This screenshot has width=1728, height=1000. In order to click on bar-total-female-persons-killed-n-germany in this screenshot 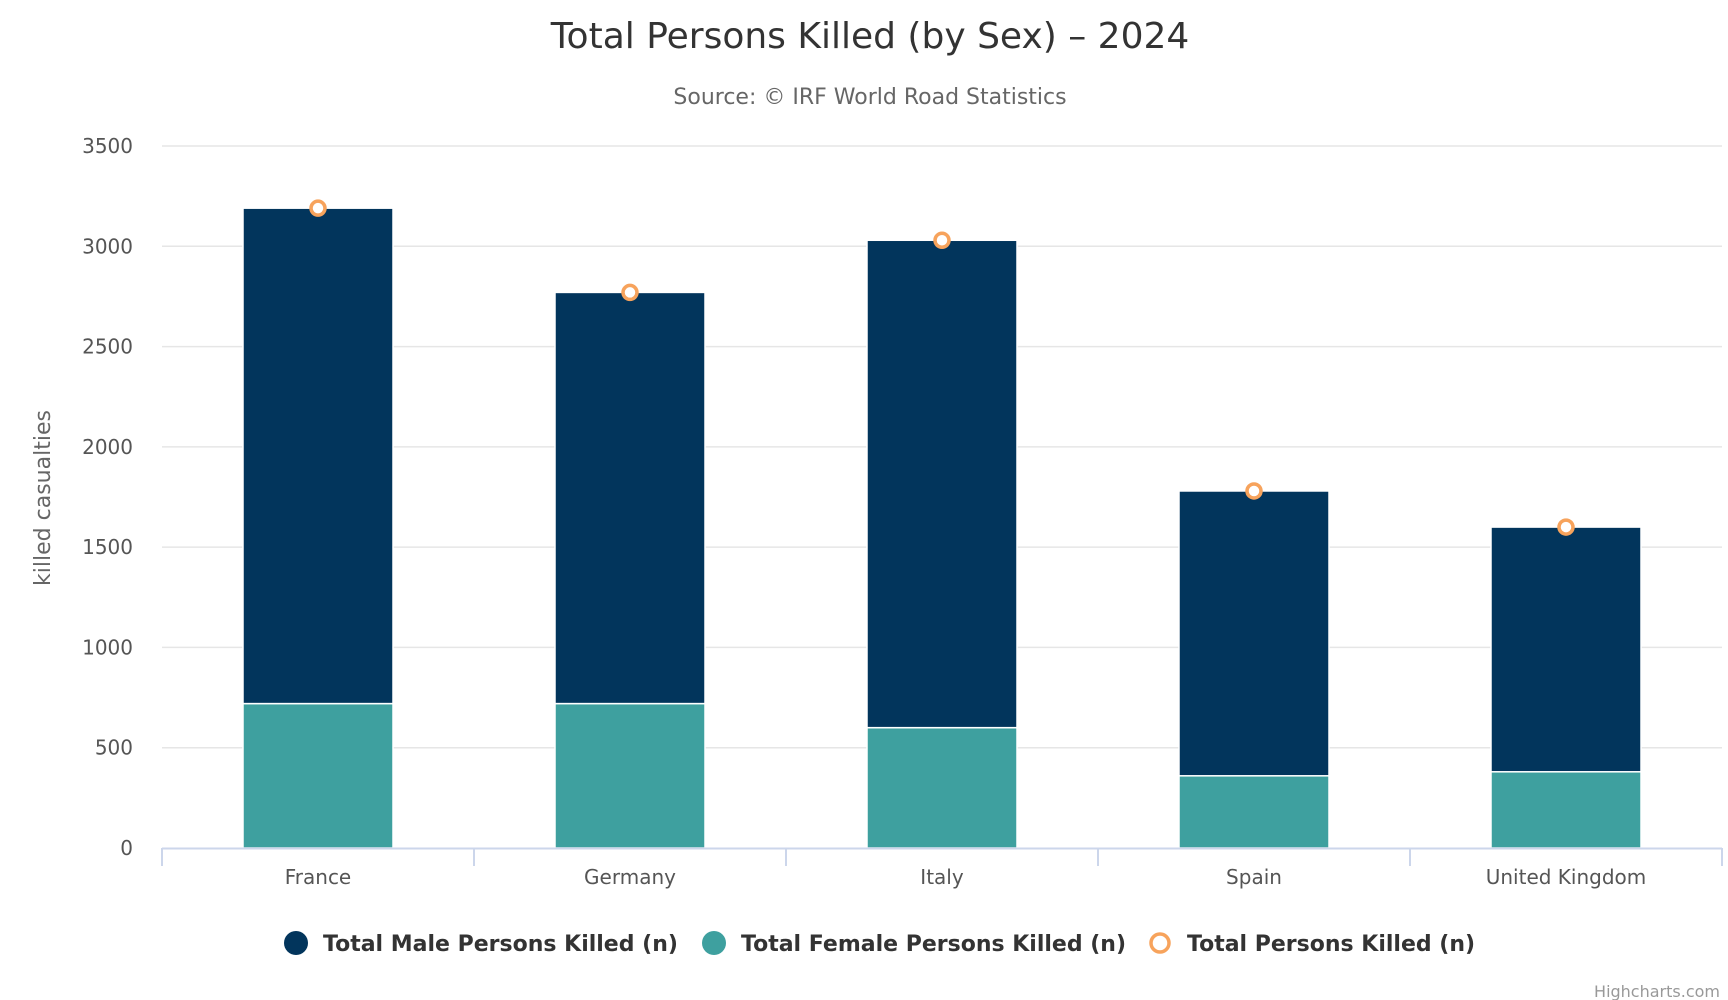, I will do `click(630, 775)`.